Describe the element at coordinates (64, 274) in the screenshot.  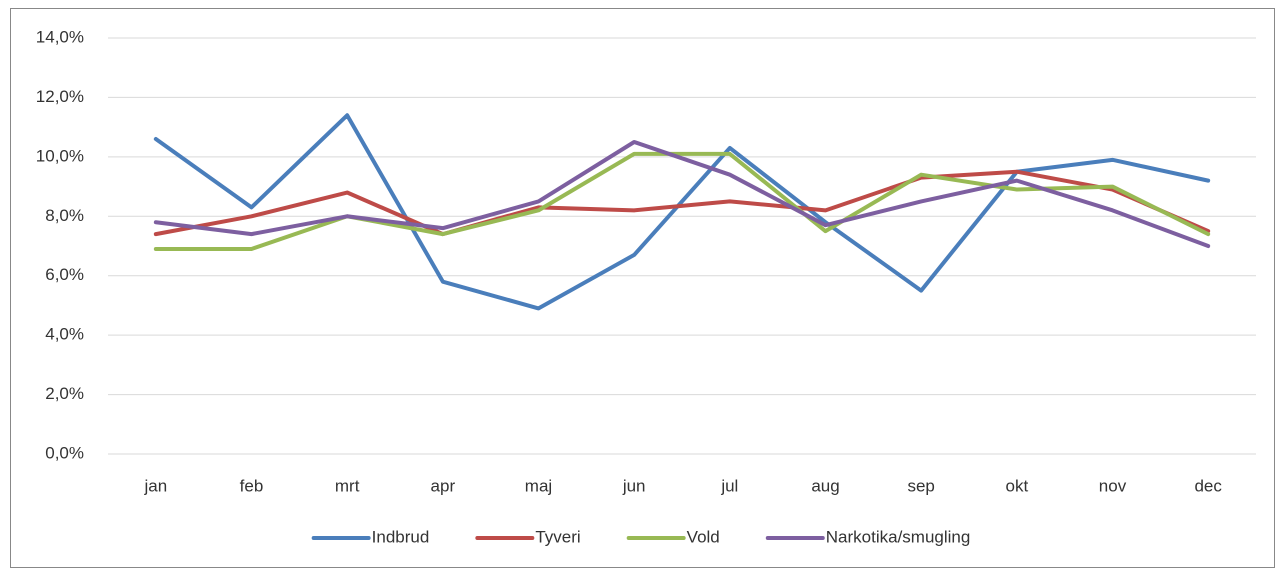
I see `y-tick-label: 6,0%` at that location.